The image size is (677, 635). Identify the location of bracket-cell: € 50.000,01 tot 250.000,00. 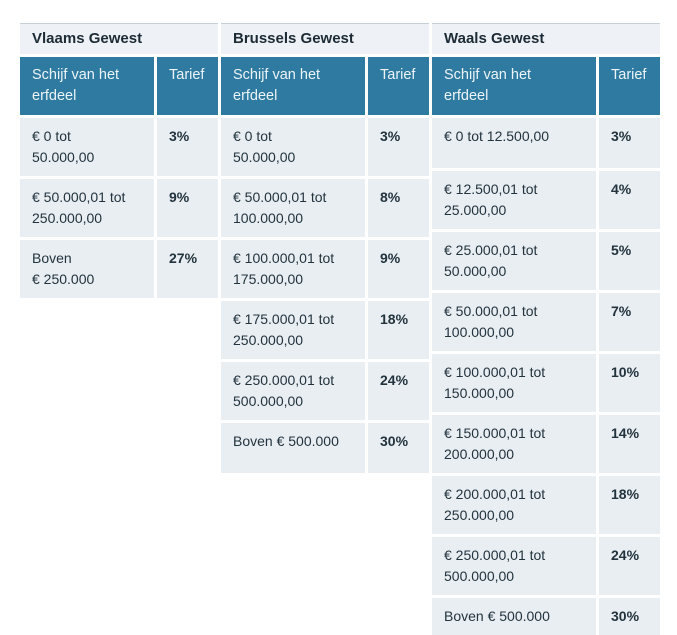
(87, 208).